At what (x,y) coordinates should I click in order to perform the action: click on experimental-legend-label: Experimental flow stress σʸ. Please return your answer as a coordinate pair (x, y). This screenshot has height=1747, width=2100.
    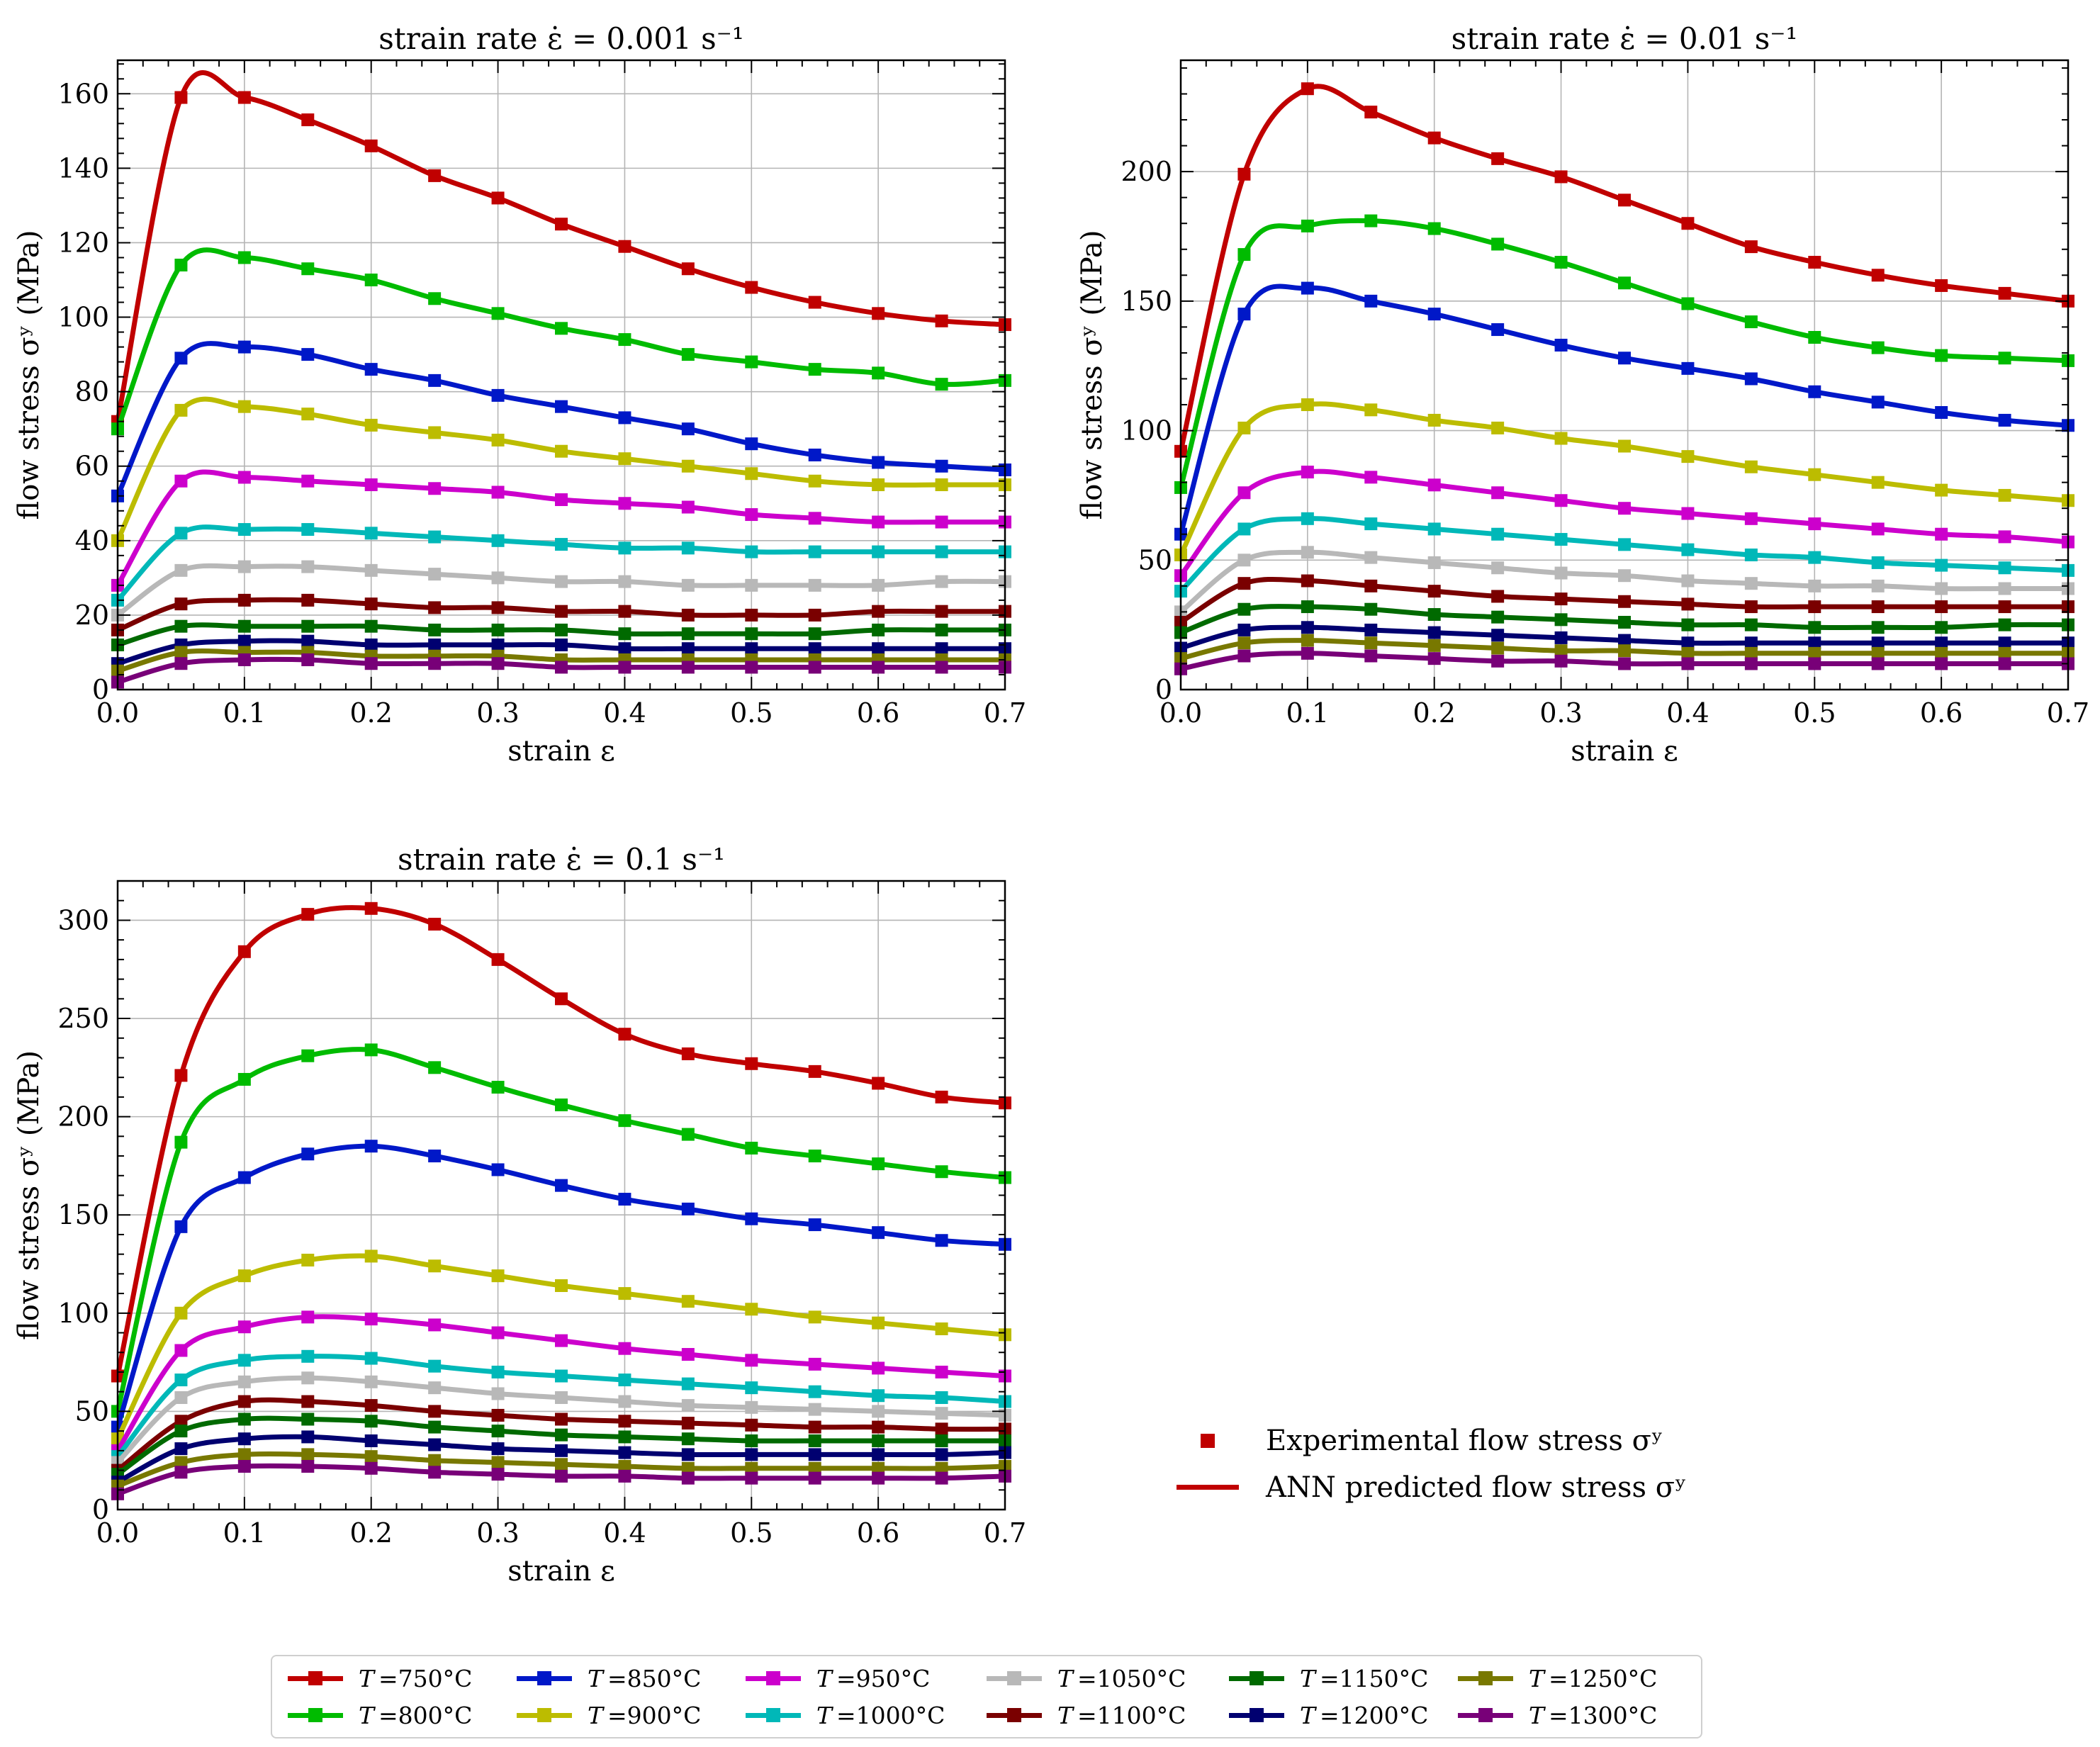
    Looking at the image, I should click on (1464, 1441).